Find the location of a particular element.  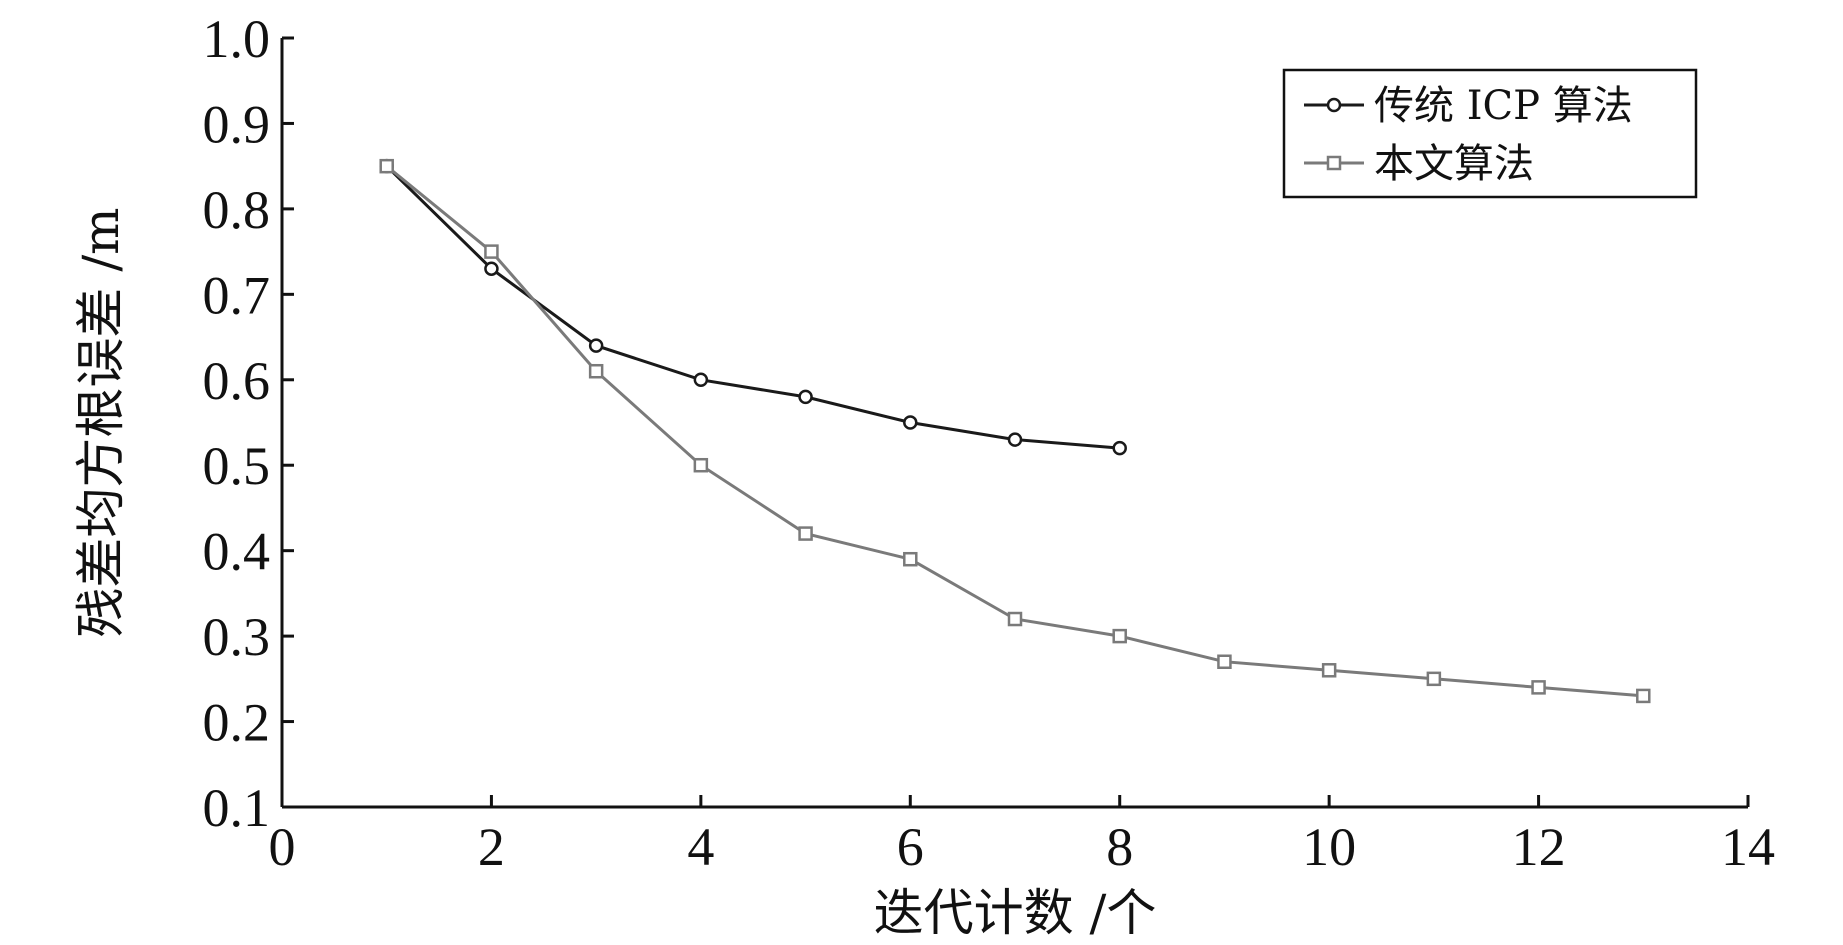

y-ticks: 0.1 0.2 0.3 0.4 0.5 0.6 0.7 0.8 0.9 1.0 is located at coordinates (248, 423).